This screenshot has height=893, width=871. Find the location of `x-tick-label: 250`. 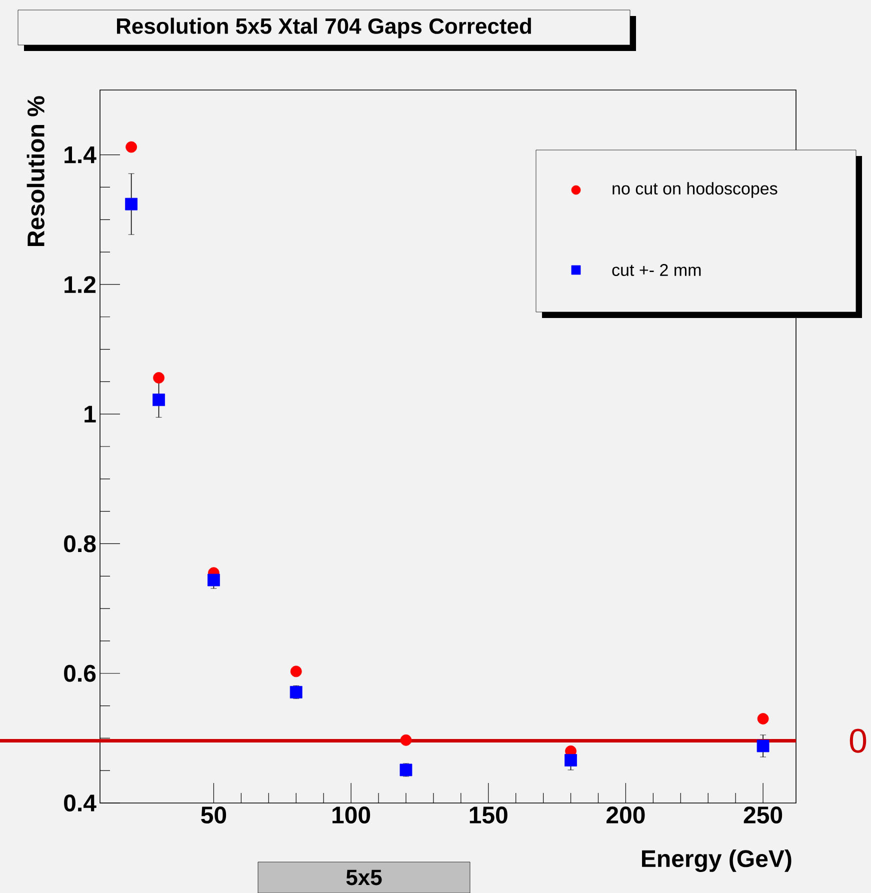

x-tick-label: 250 is located at coordinates (763, 815).